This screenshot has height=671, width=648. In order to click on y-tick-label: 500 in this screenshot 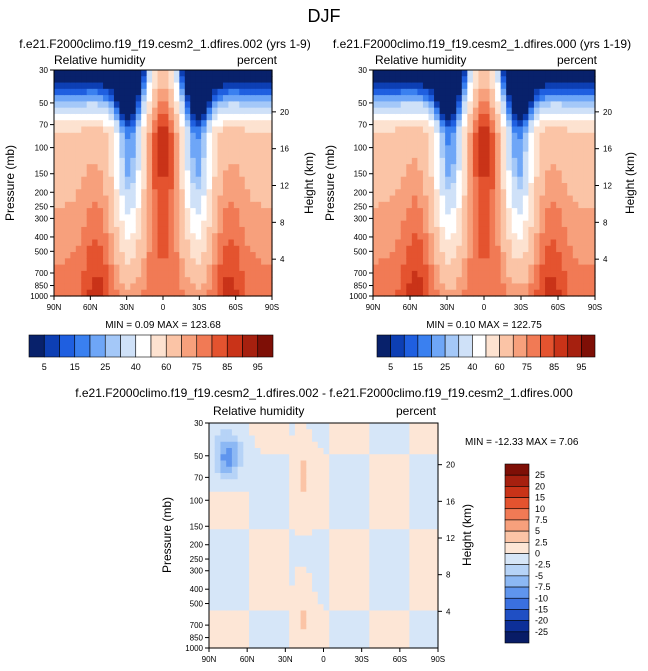, I will do `click(361, 251)`.